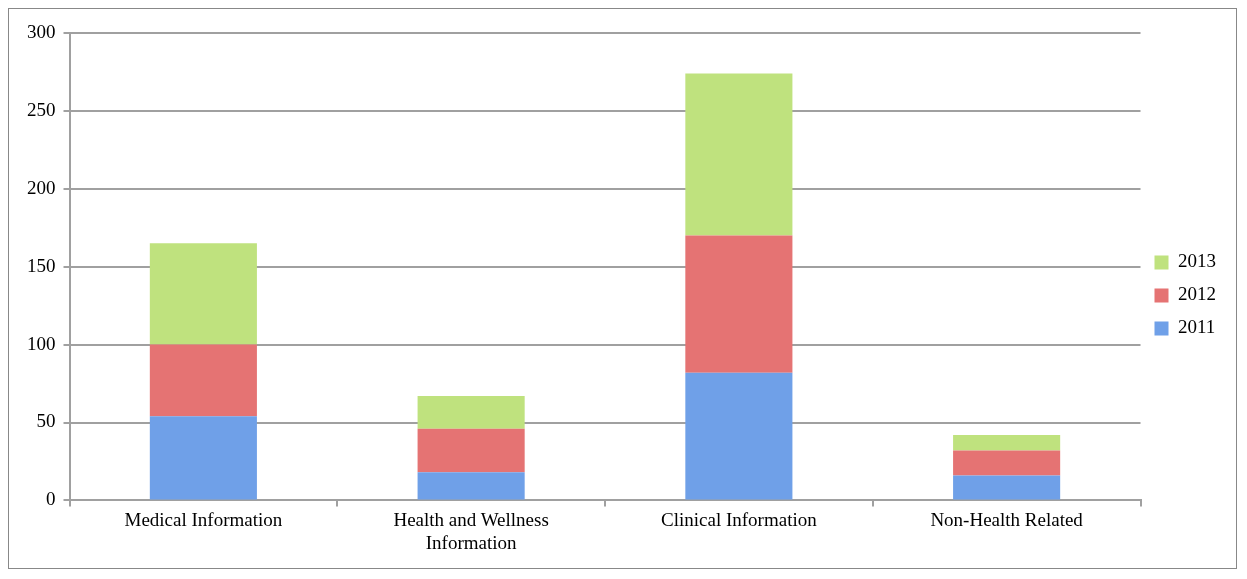 The height and width of the screenshot is (579, 1247). Describe the element at coordinates (203, 519) in the screenshot. I see `x-tick-label: Medical Information` at that location.